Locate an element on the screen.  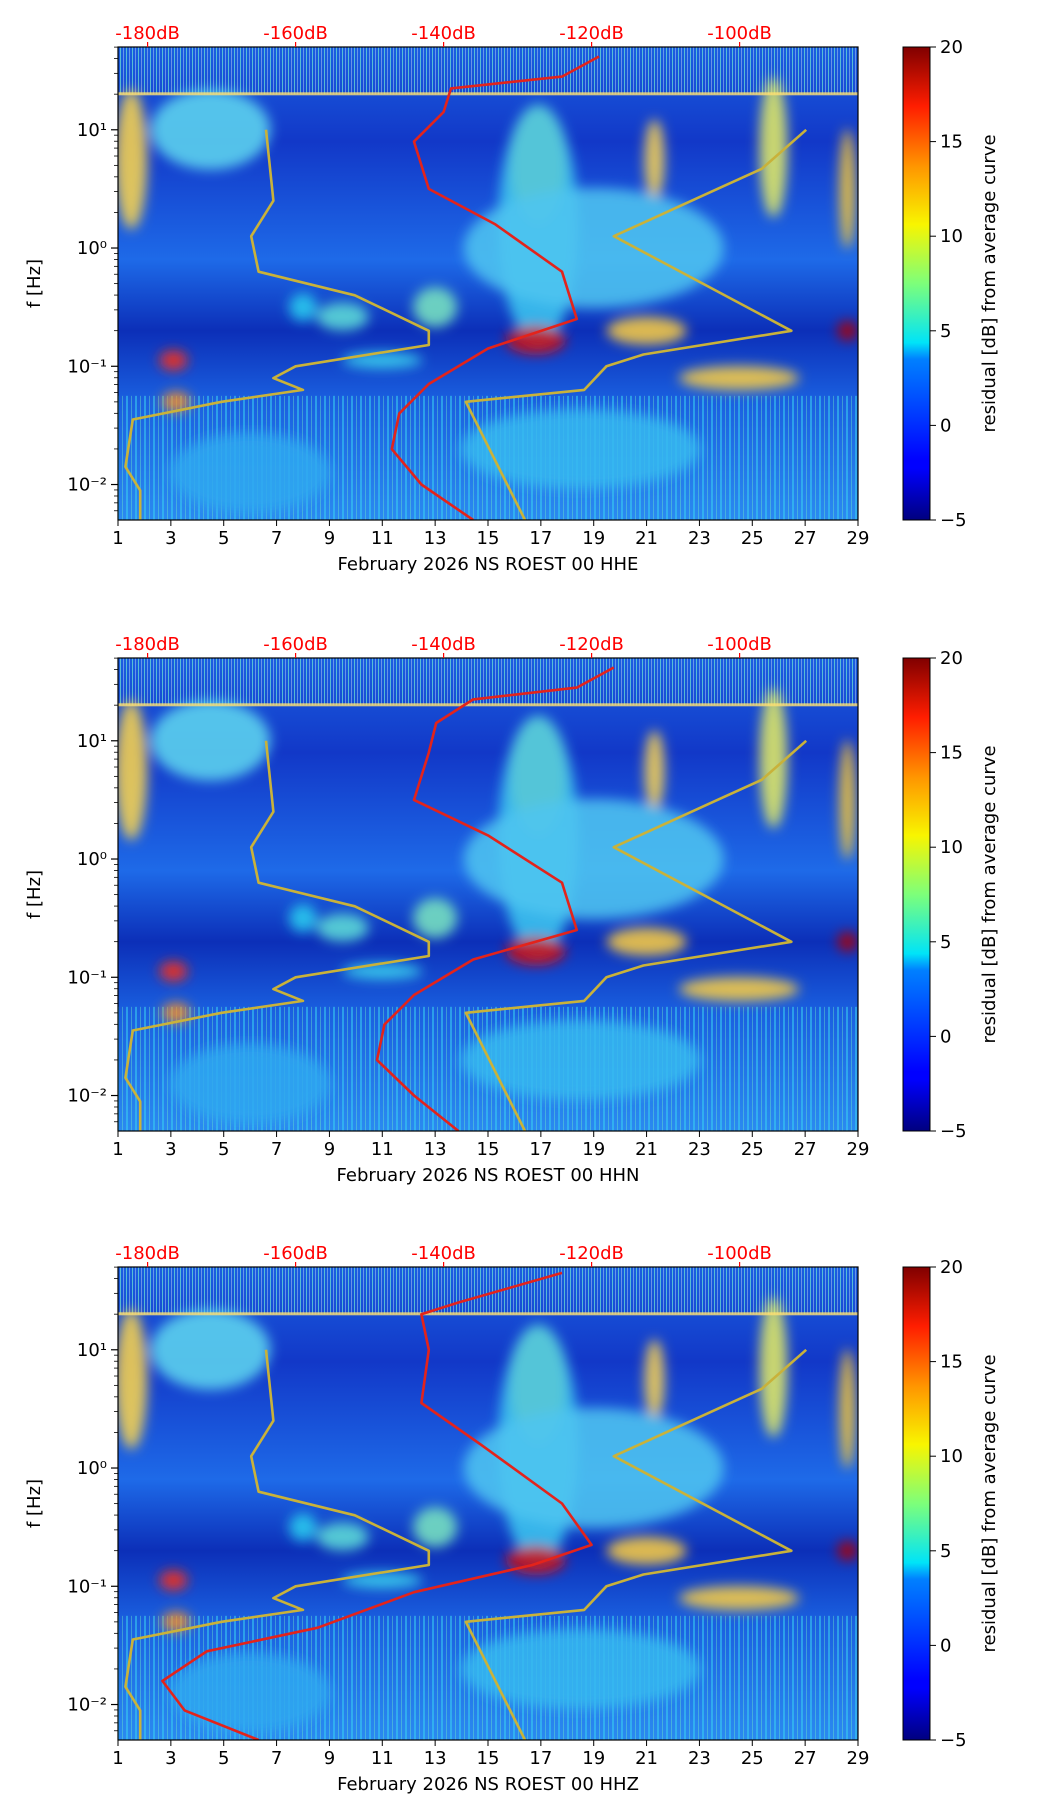
x-axis-label: February 2026 NS ROEST 00 HHE is located at coordinates (488, 564).